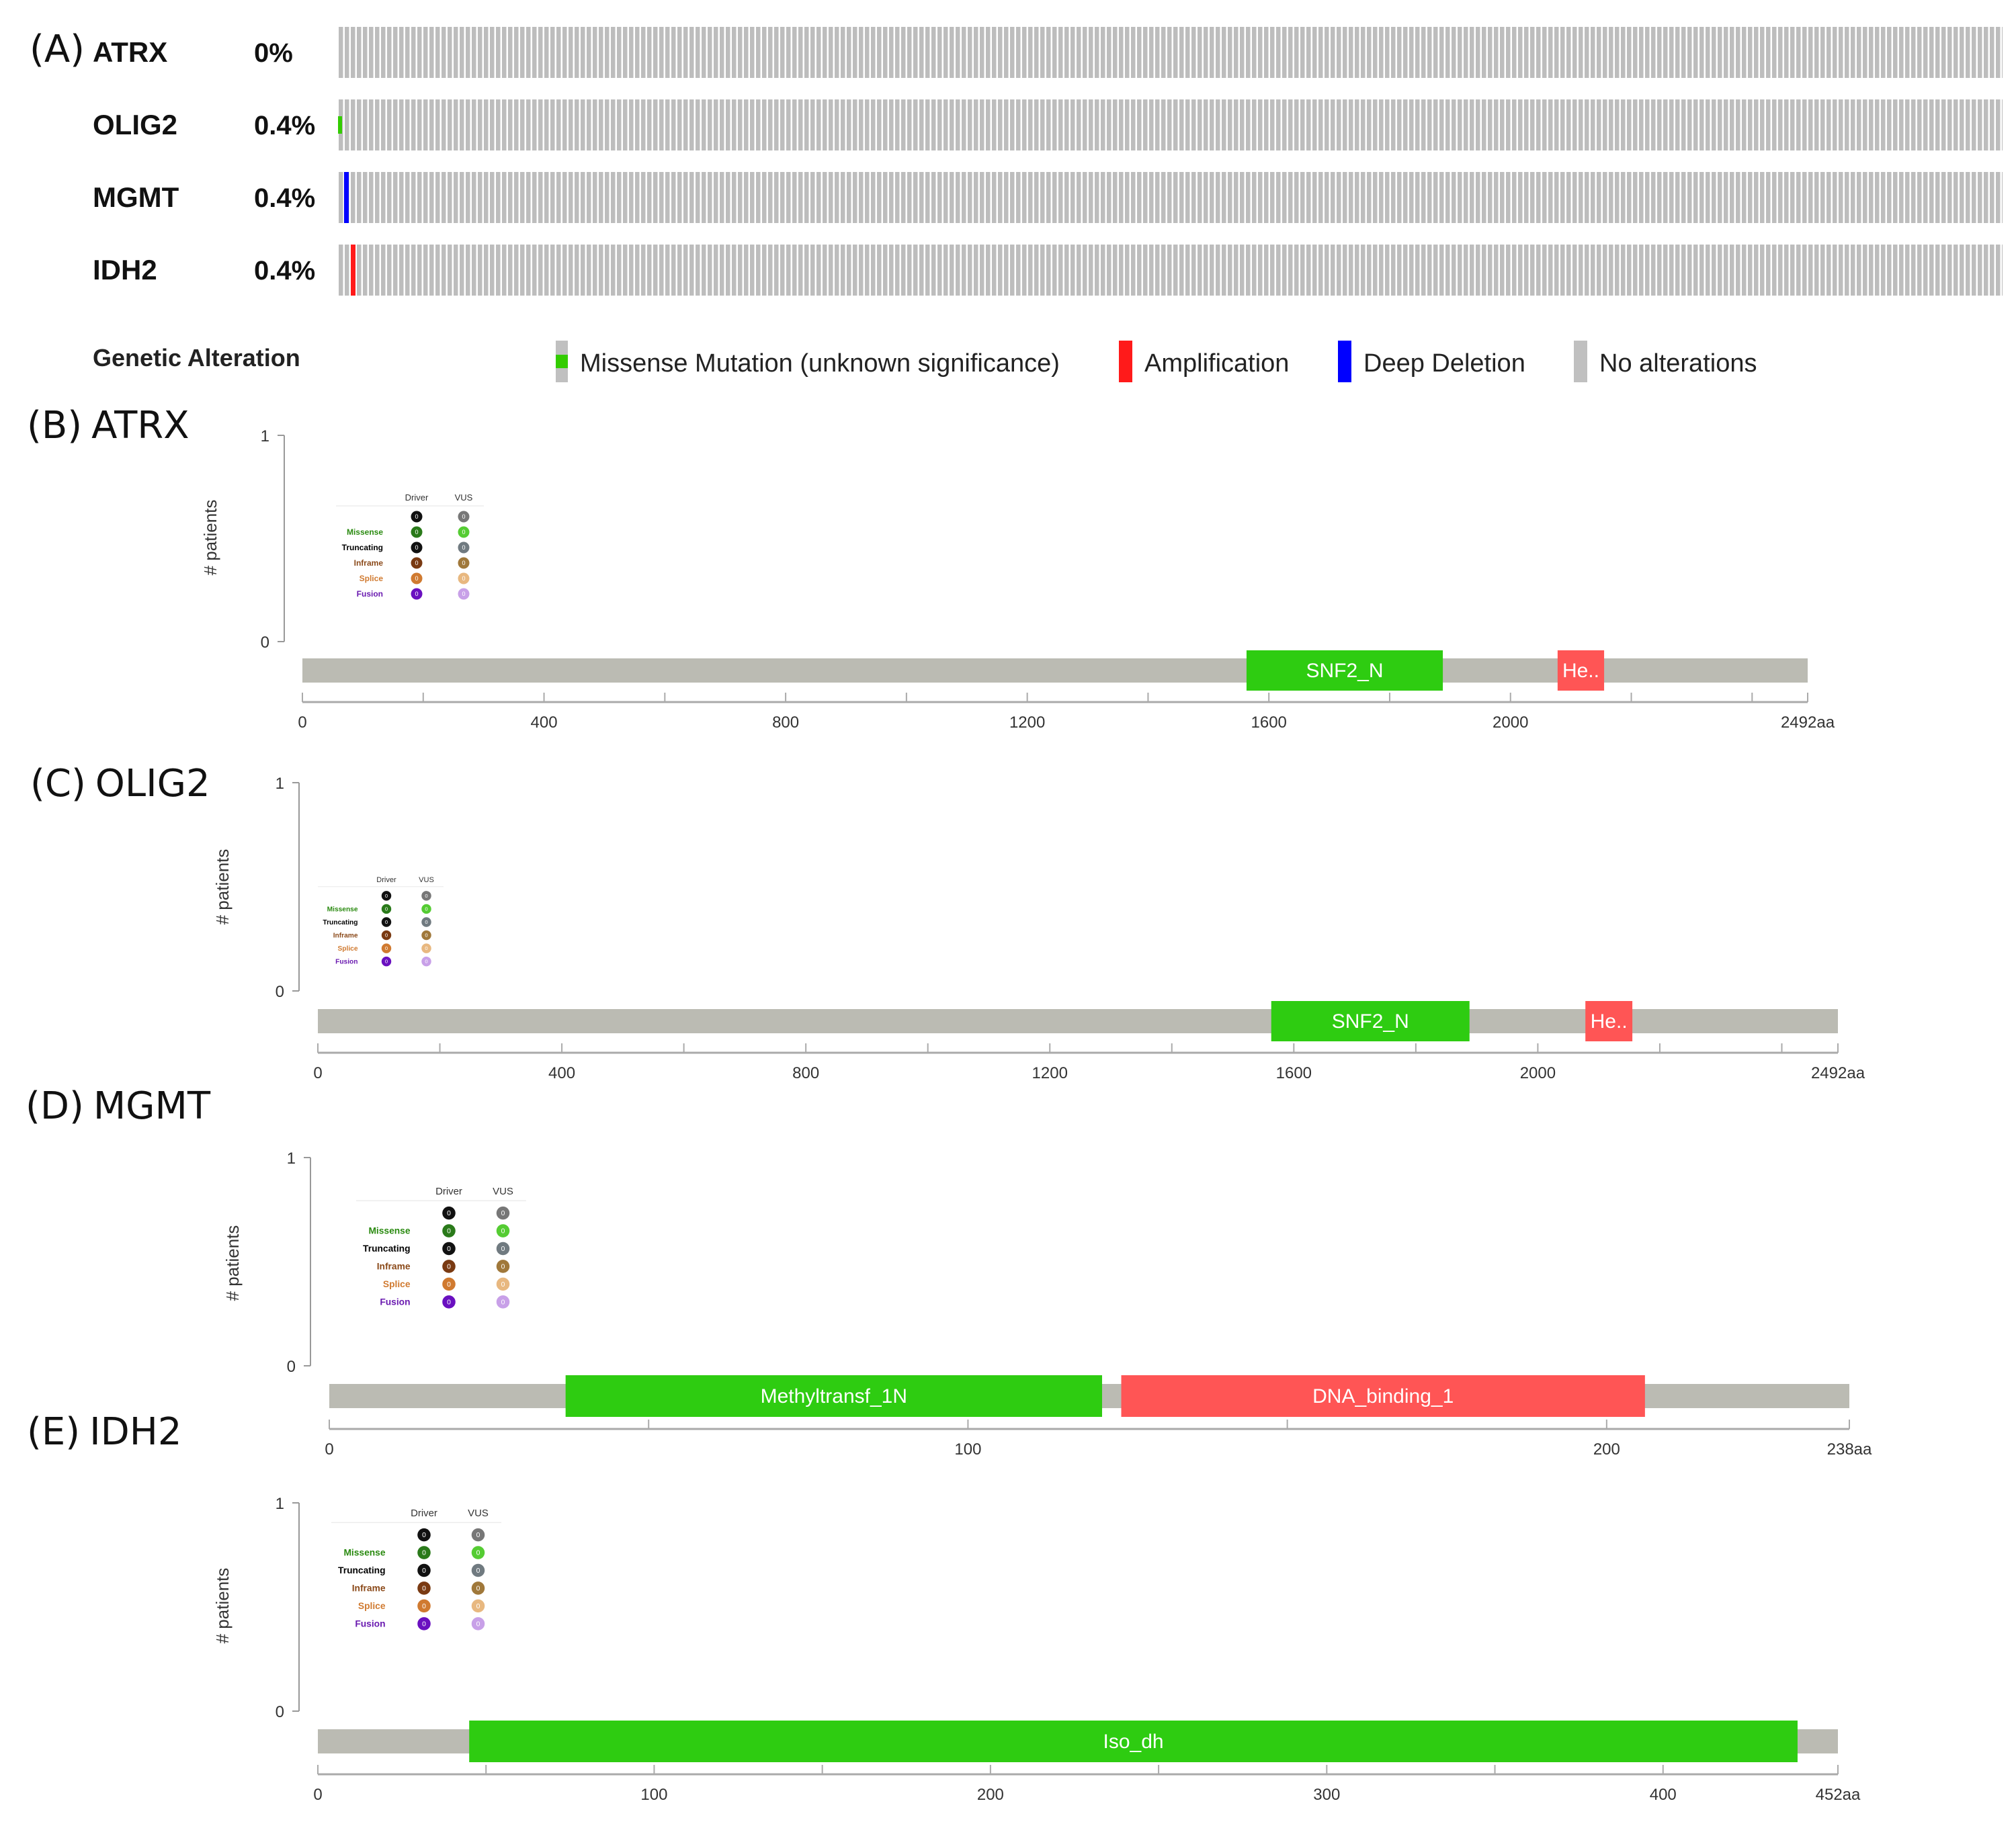 This screenshot has width=2016, height=1824. Describe the element at coordinates (1126, 361) in the screenshot. I see `legend-swatch-amplification` at that location.